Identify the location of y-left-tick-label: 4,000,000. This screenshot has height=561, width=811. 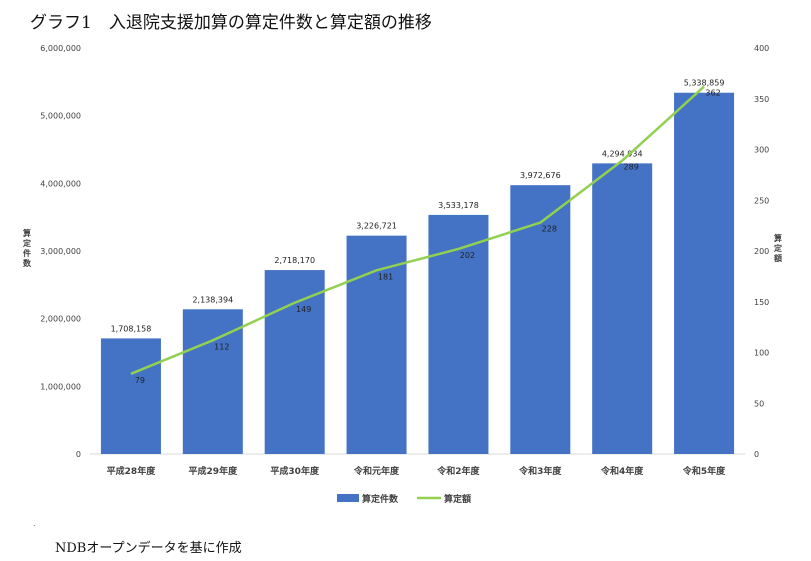
(60, 183).